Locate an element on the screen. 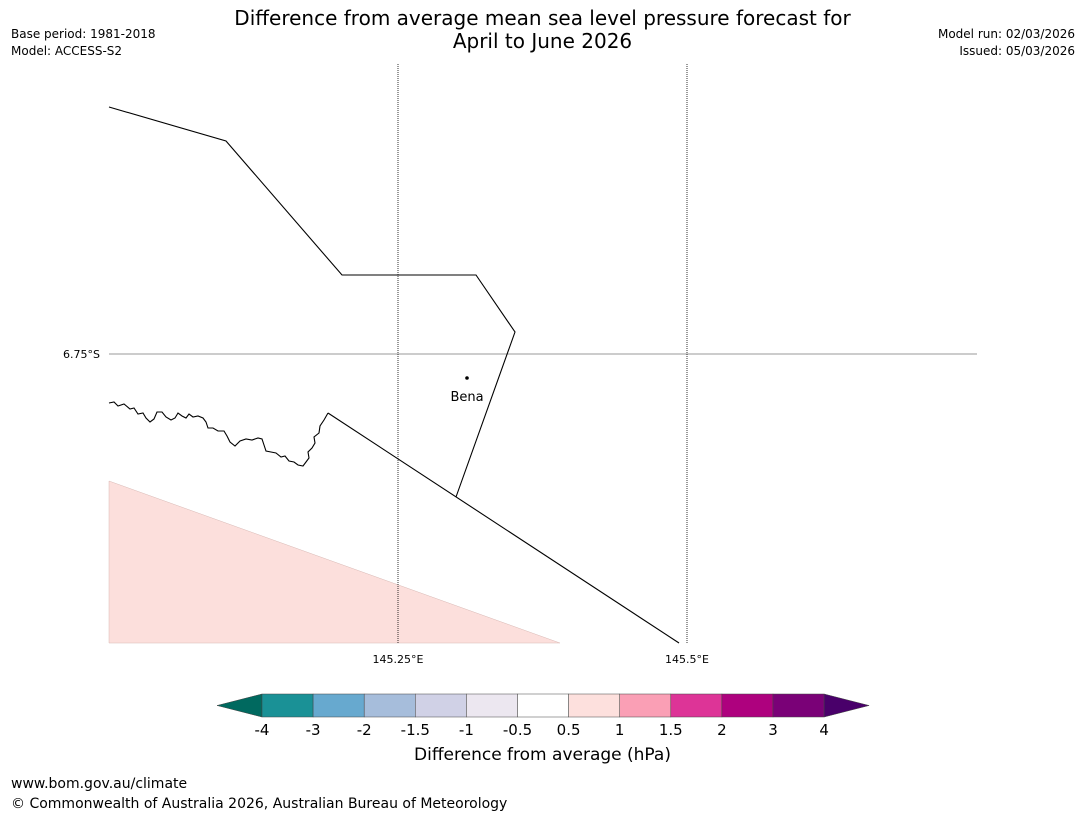 This screenshot has height=816, width=1085. colorbar-tick-label: -0.5 is located at coordinates (517, 730).